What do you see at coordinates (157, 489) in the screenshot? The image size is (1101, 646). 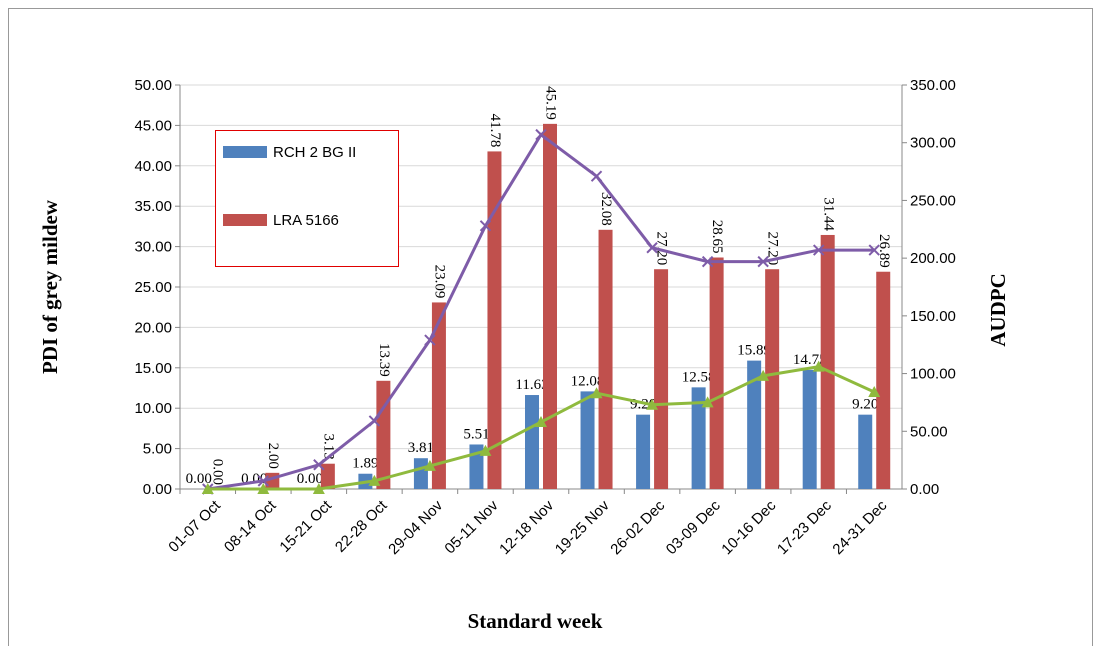 I see `y-tick-label: 0.00` at bounding box center [157, 489].